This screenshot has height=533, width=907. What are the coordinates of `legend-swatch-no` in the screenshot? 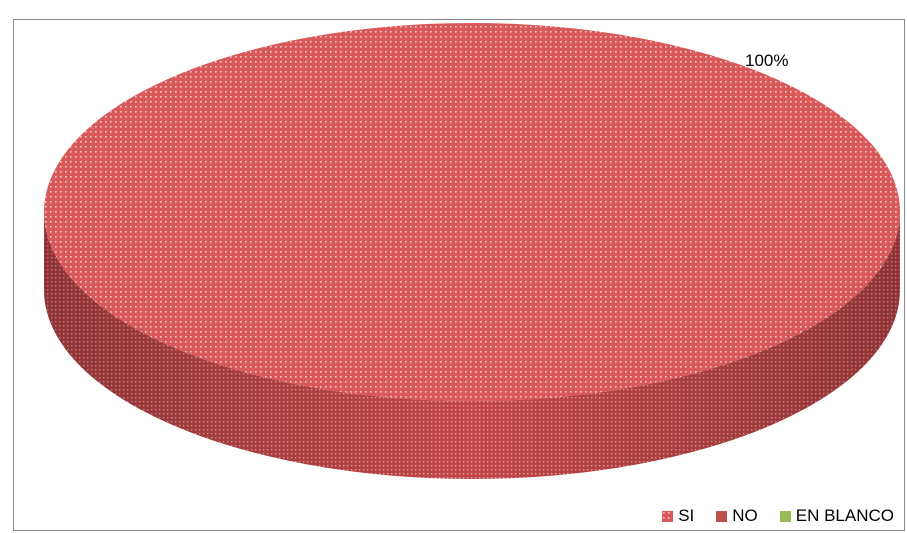 It's located at (722, 516).